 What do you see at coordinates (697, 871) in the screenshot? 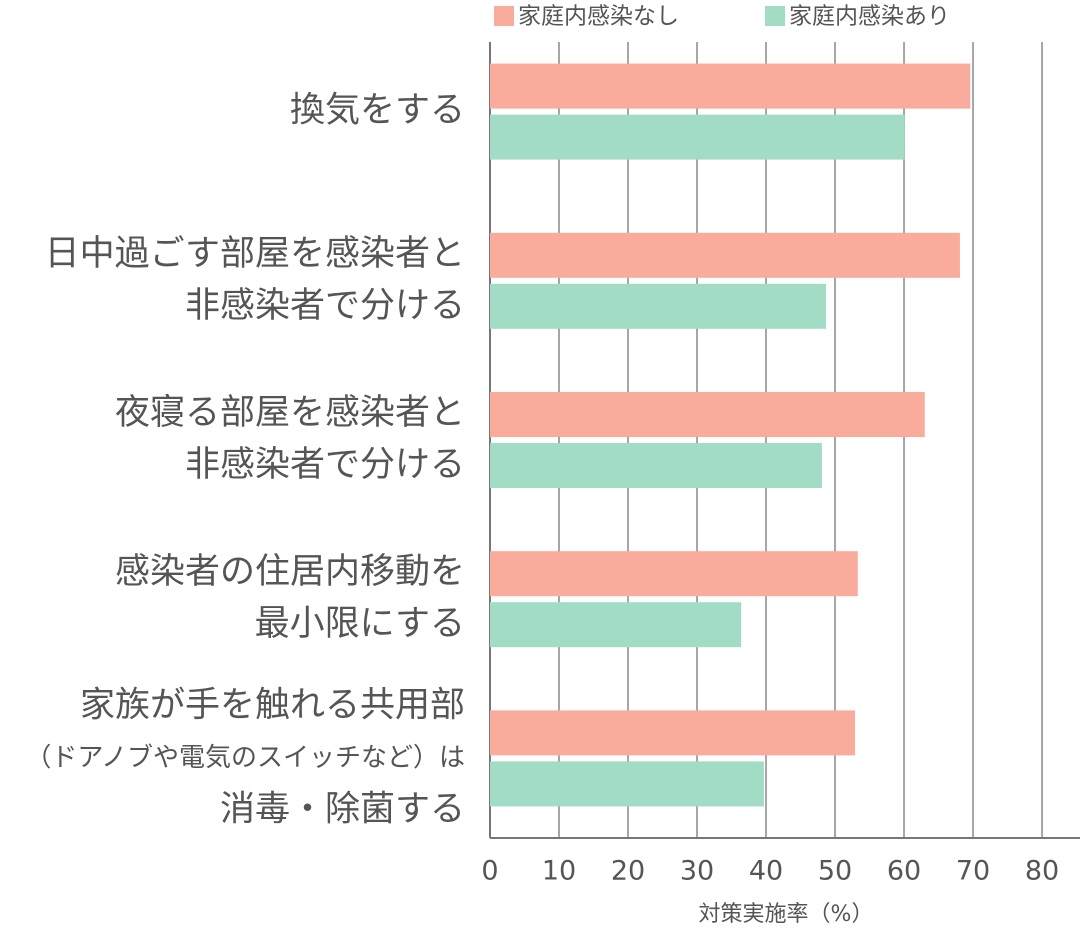
I see `x-tick-label: 30` at bounding box center [697, 871].